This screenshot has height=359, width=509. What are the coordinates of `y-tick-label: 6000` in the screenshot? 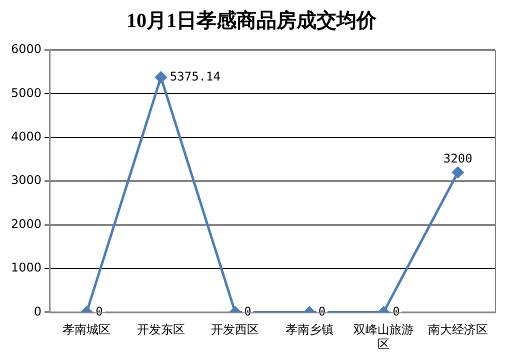 It's located at (26, 49).